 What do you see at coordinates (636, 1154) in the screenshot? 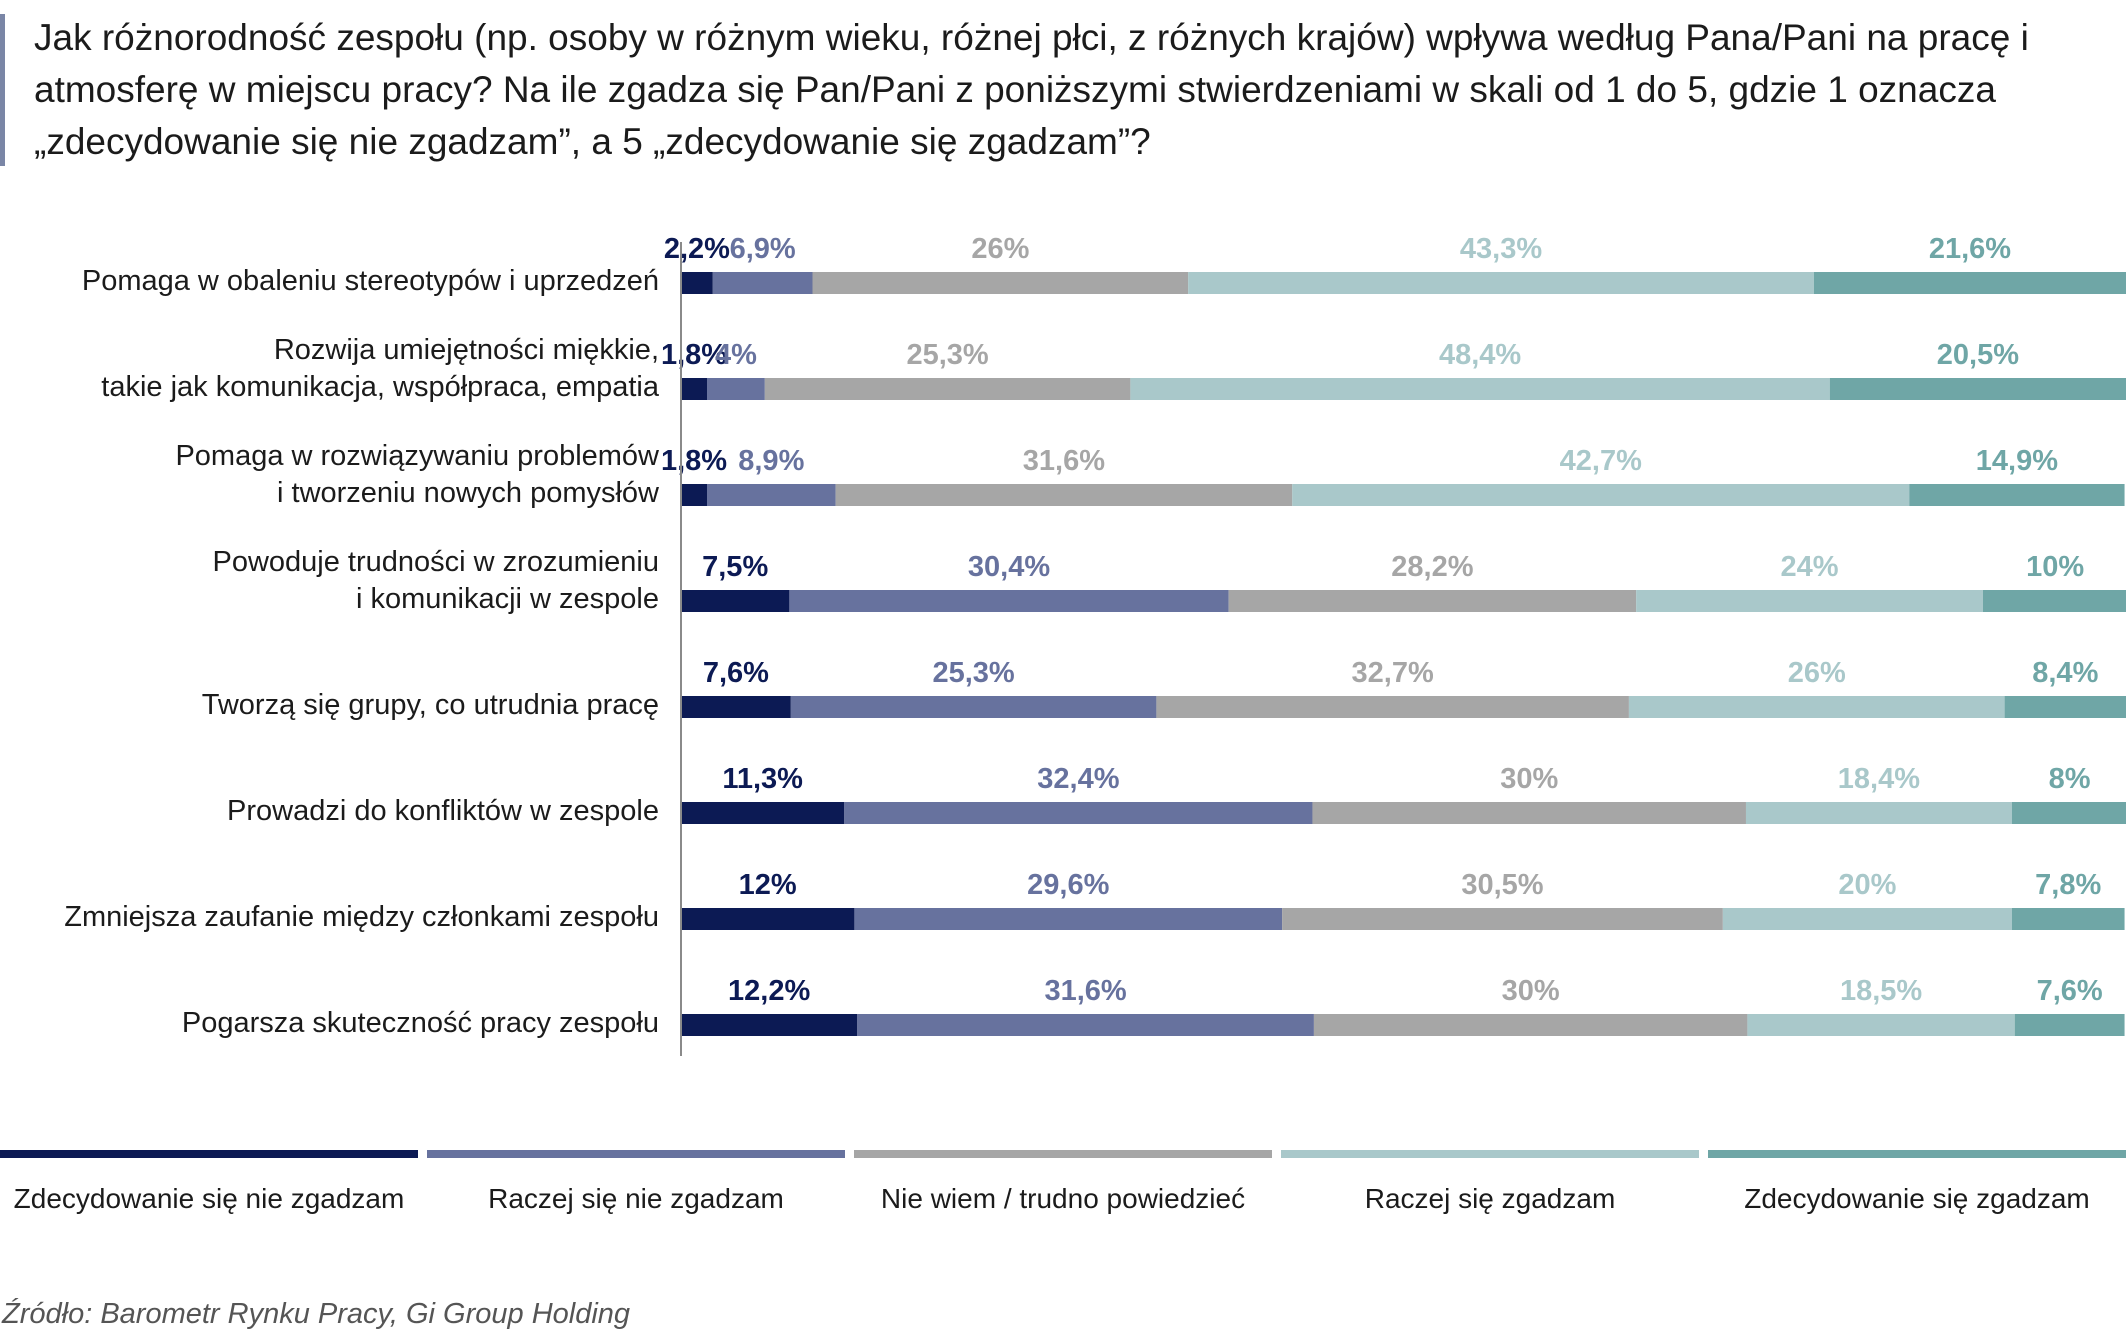
I see `legend-swatch-disagree` at bounding box center [636, 1154].